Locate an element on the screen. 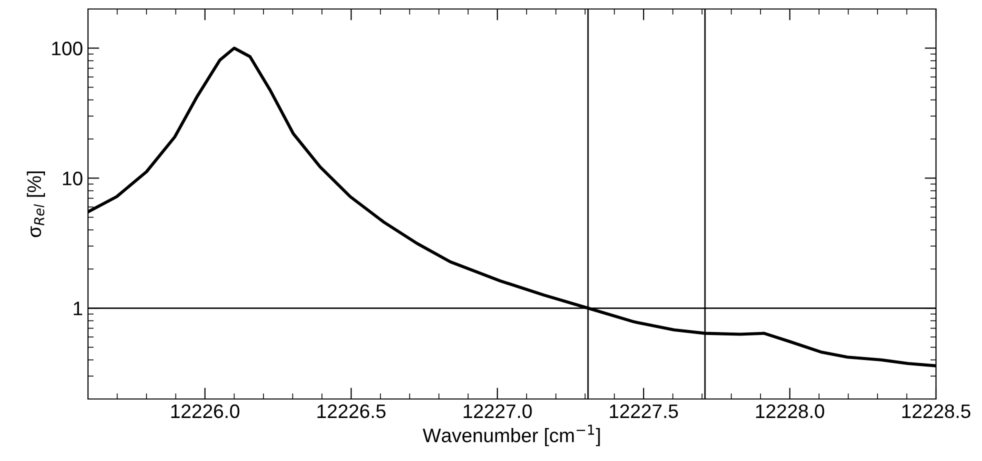  x-tick-label: 12226.0 is located at coordinates (205, 411).